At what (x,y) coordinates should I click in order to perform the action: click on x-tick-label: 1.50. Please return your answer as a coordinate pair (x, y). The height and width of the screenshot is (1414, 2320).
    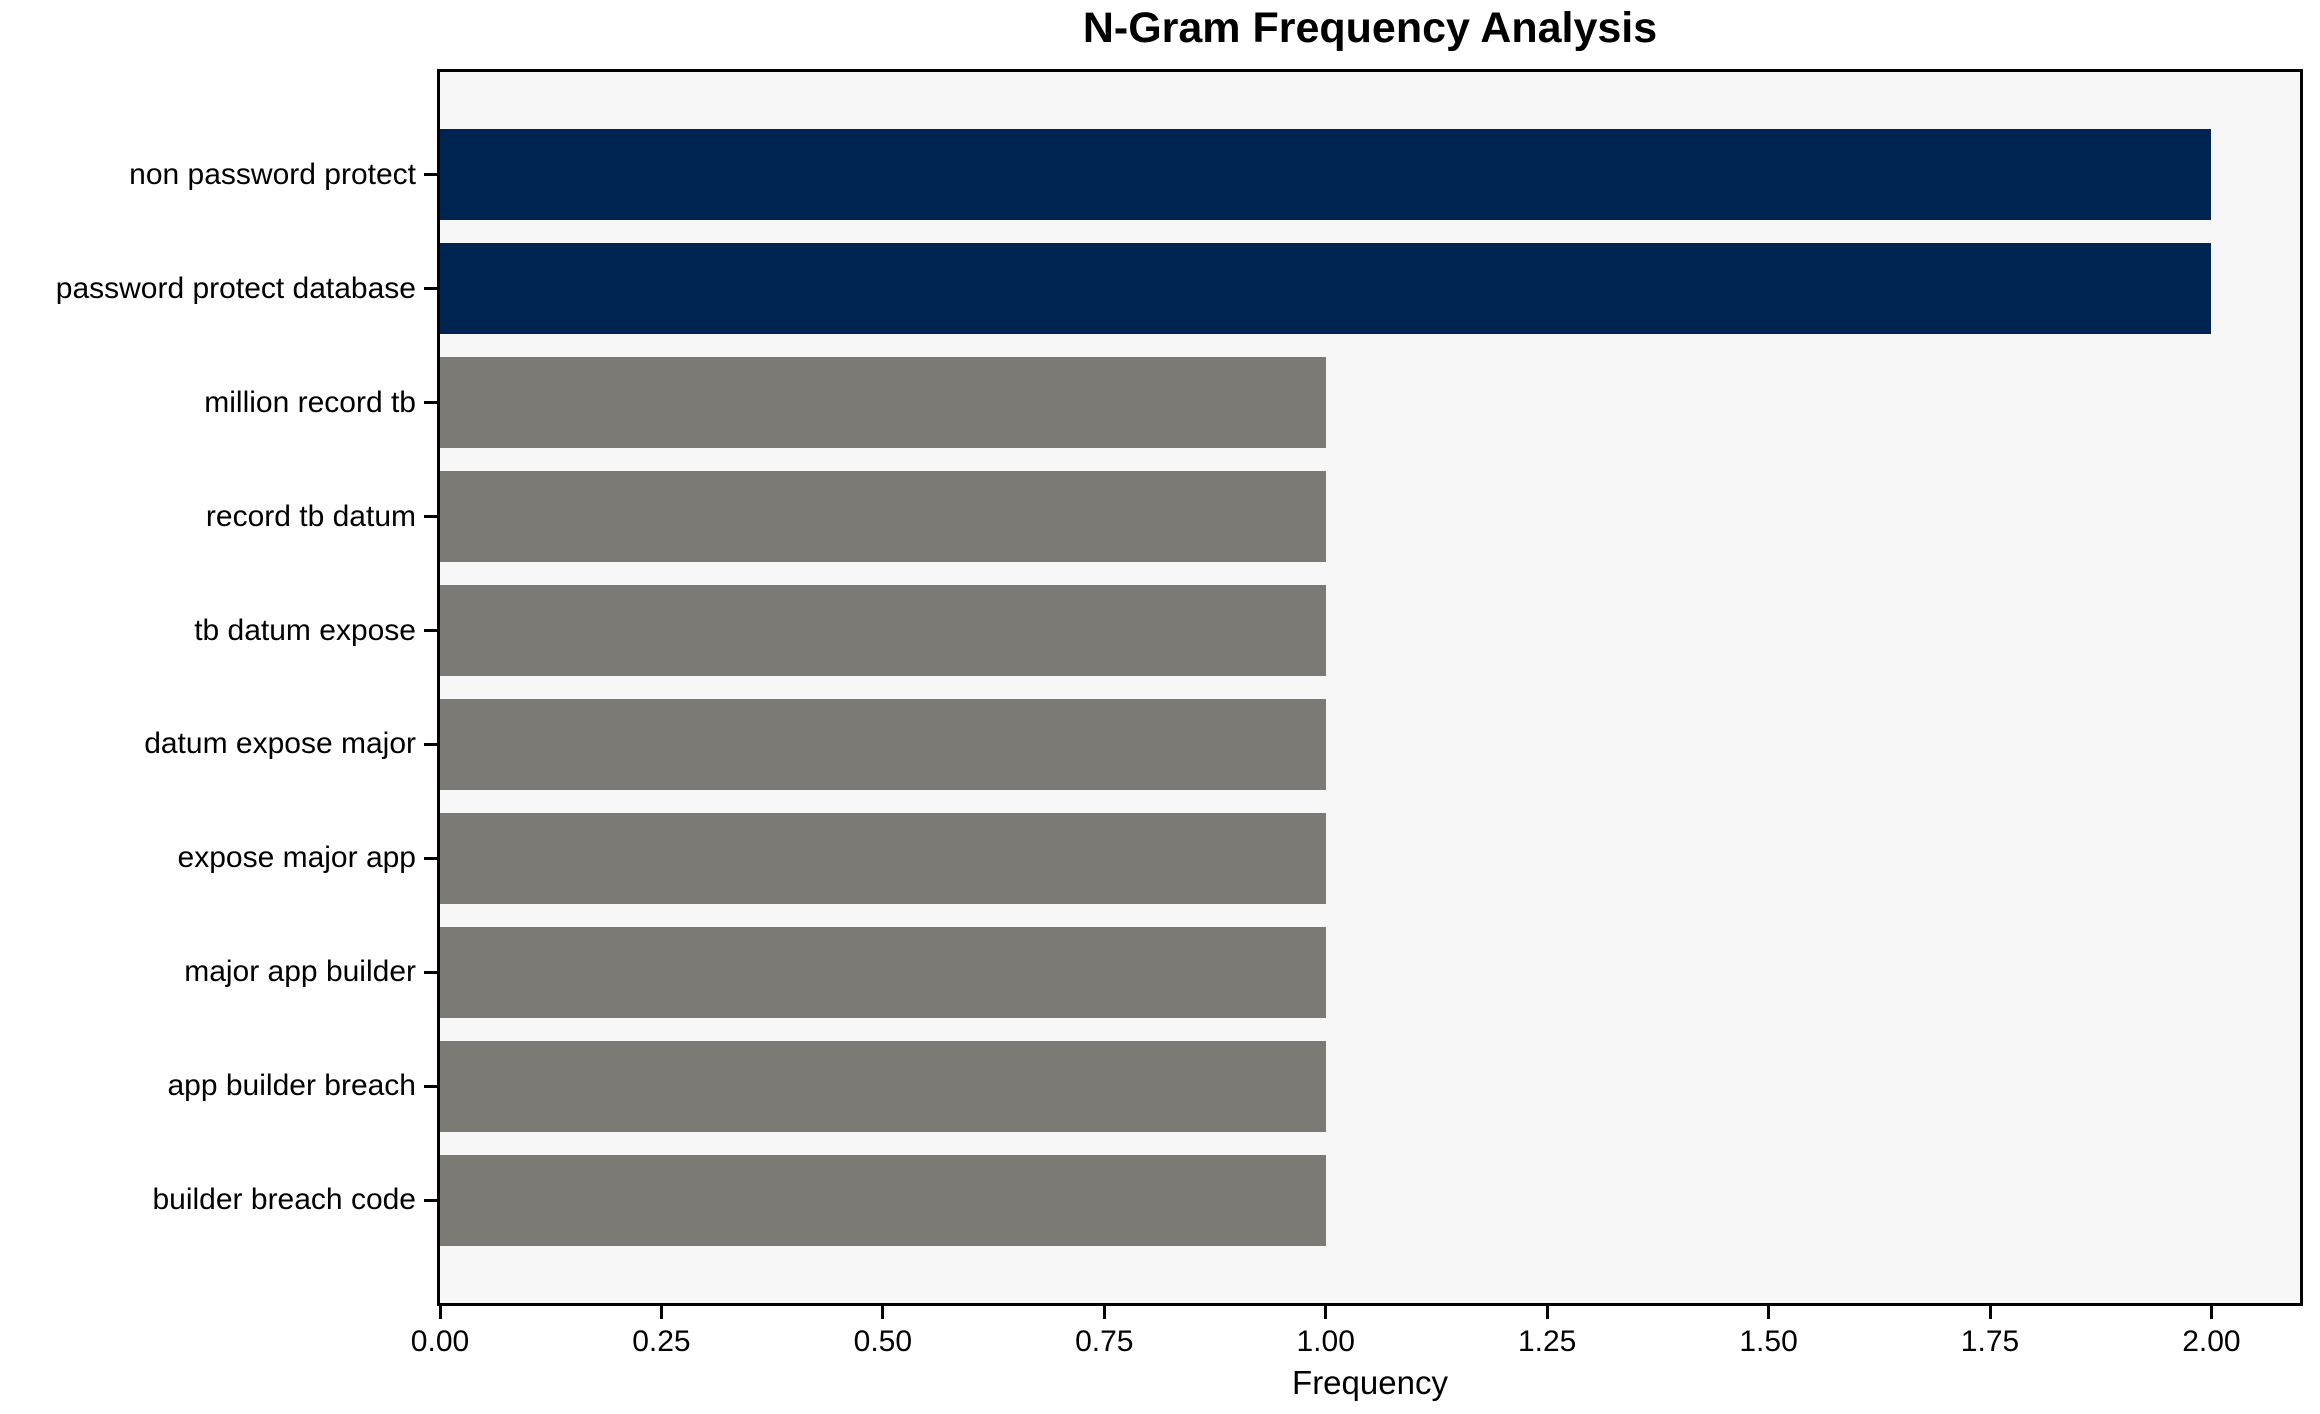
    Looking at the image, I should click on (1768, 1341).